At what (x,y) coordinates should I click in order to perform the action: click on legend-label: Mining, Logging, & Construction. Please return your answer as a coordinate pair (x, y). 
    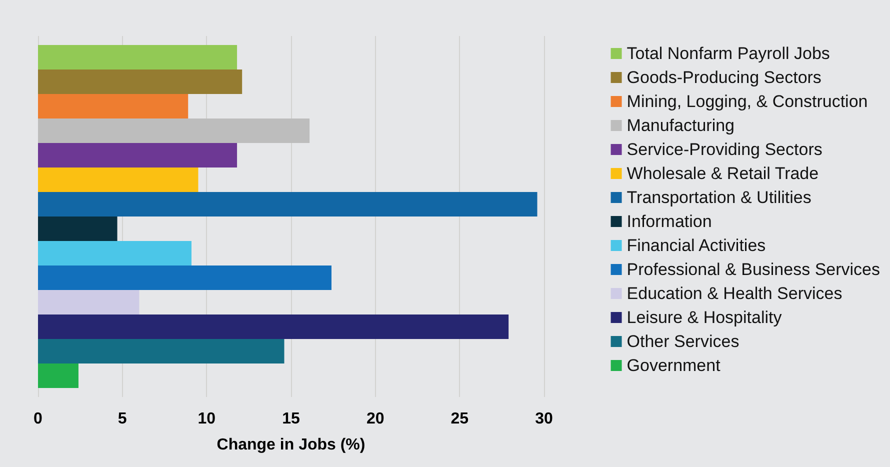
    Looking at the image, I should click on (747, 101).